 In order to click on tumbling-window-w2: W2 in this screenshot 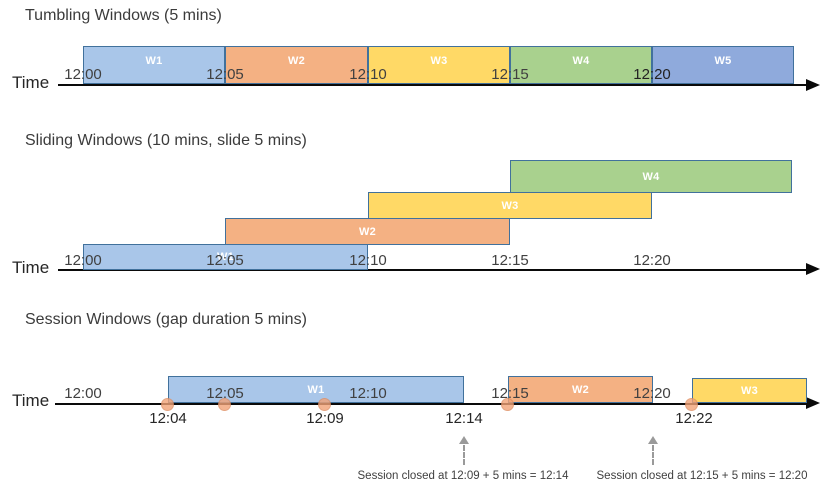, I will do `click(296, 65)`.